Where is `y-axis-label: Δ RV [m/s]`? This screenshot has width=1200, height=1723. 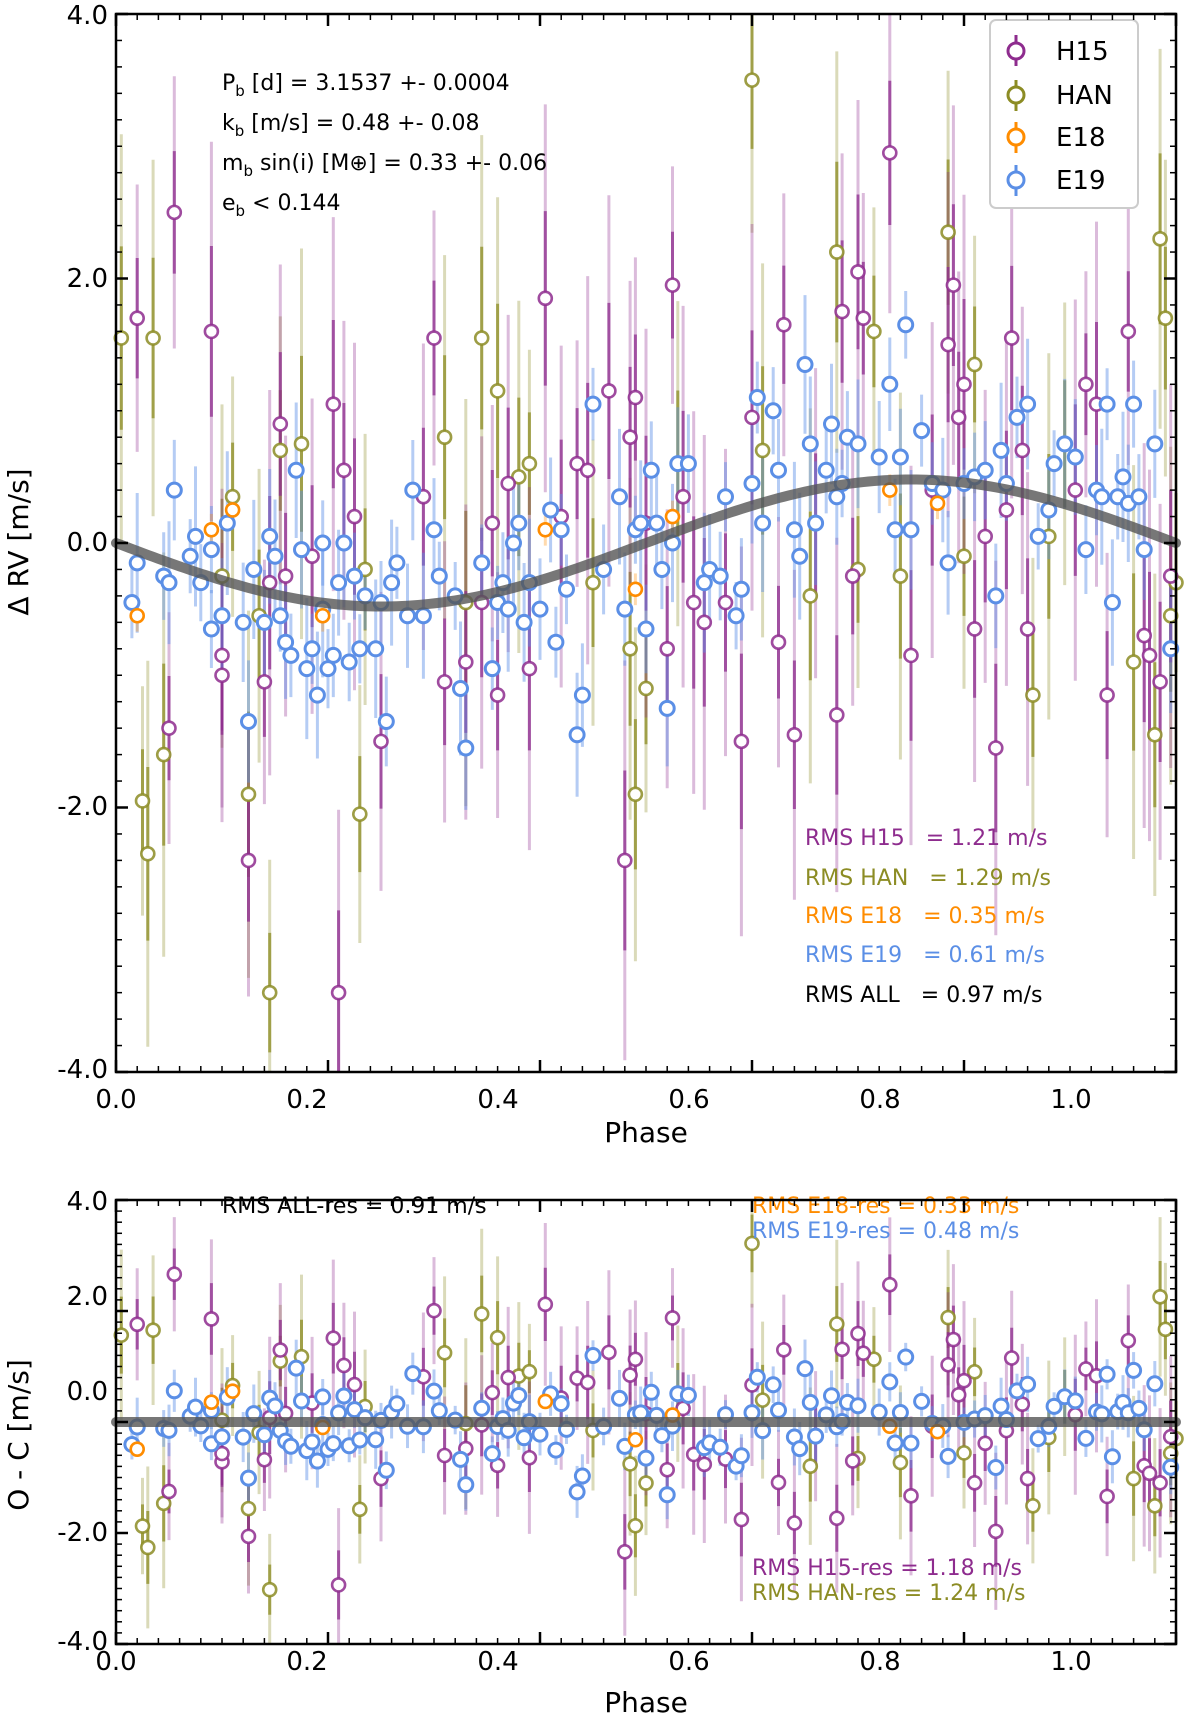
y-axis-label: Δ RV [m/s] is located at coordinates (18, 541).